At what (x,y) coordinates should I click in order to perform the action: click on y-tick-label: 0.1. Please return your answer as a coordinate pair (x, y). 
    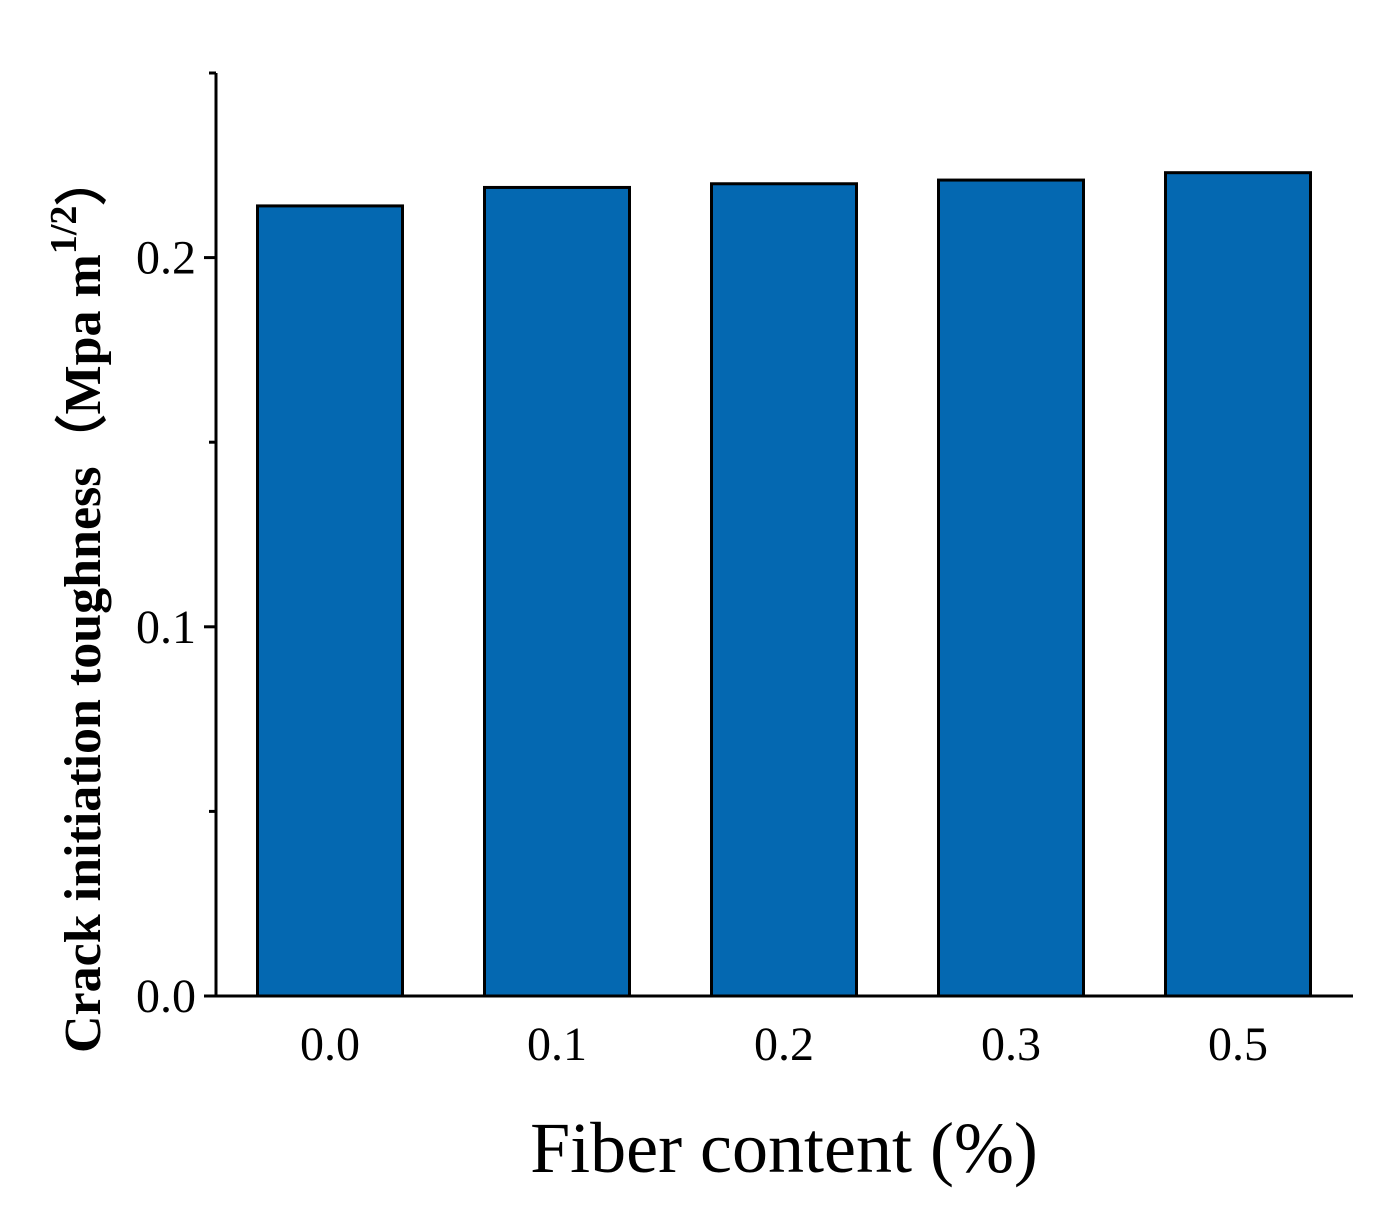
    Looking at the image, I should click on (166, 627).